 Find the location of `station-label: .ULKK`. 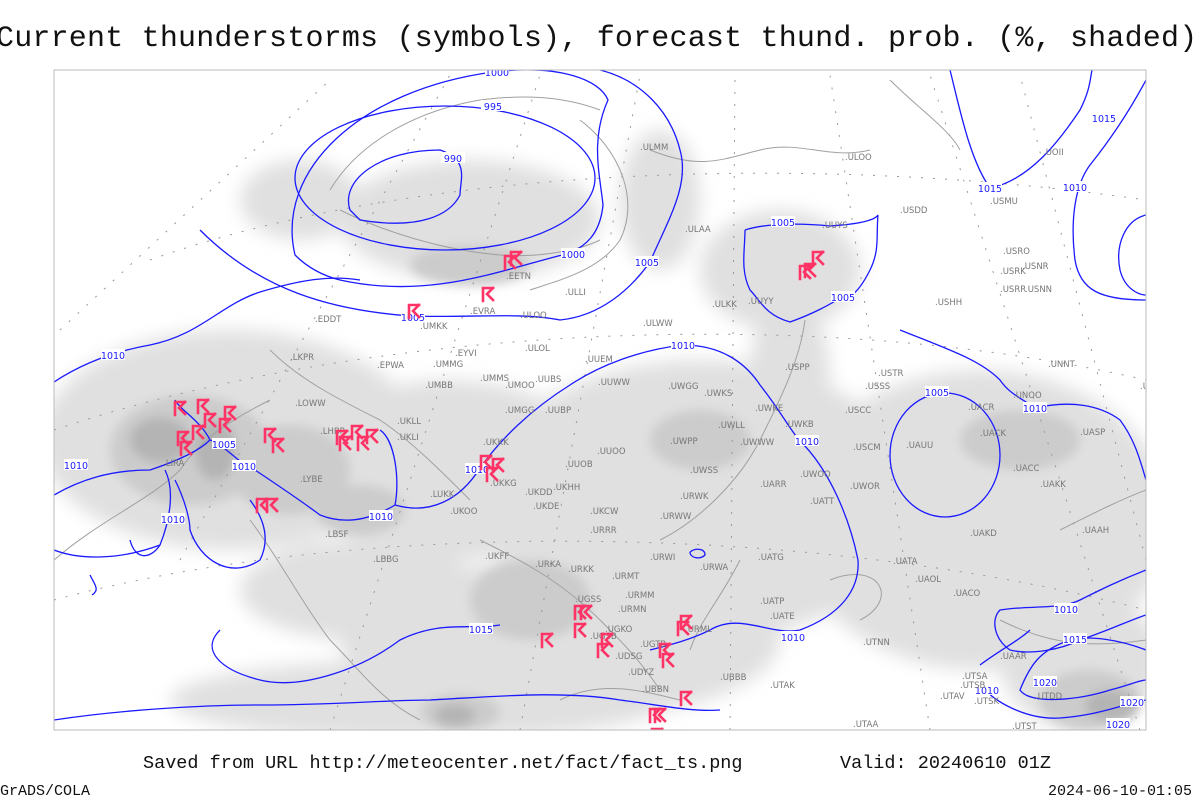

station-label: .ULKK is located at coordinates (724, 305).